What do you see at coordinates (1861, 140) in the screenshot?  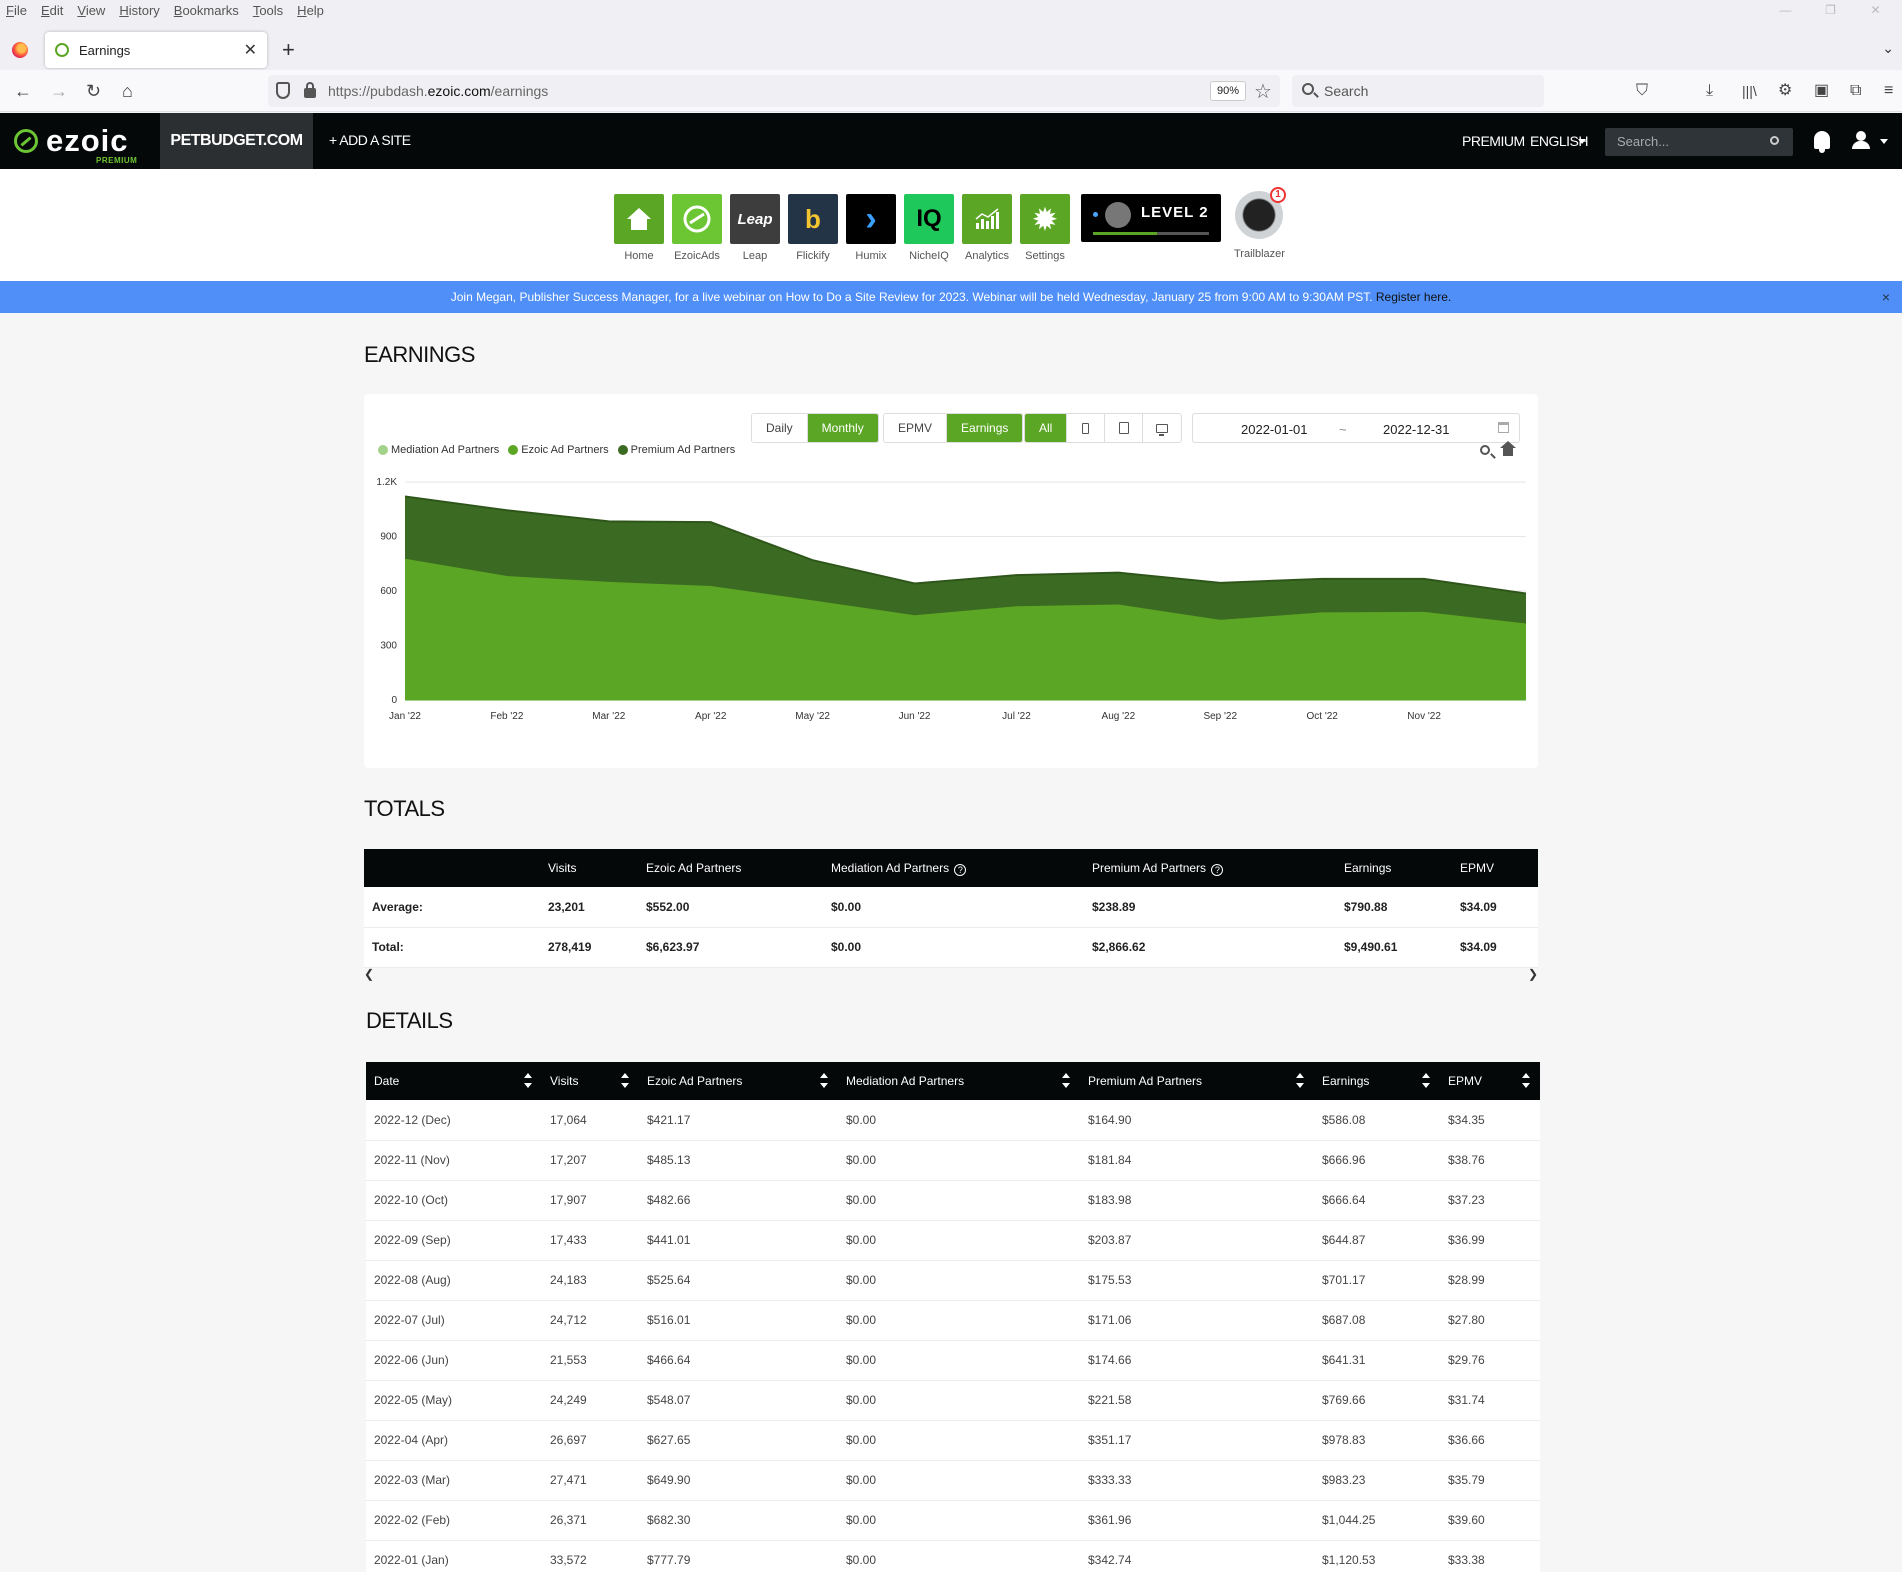 I see `user-icon` at bounding box center [1861, 140].